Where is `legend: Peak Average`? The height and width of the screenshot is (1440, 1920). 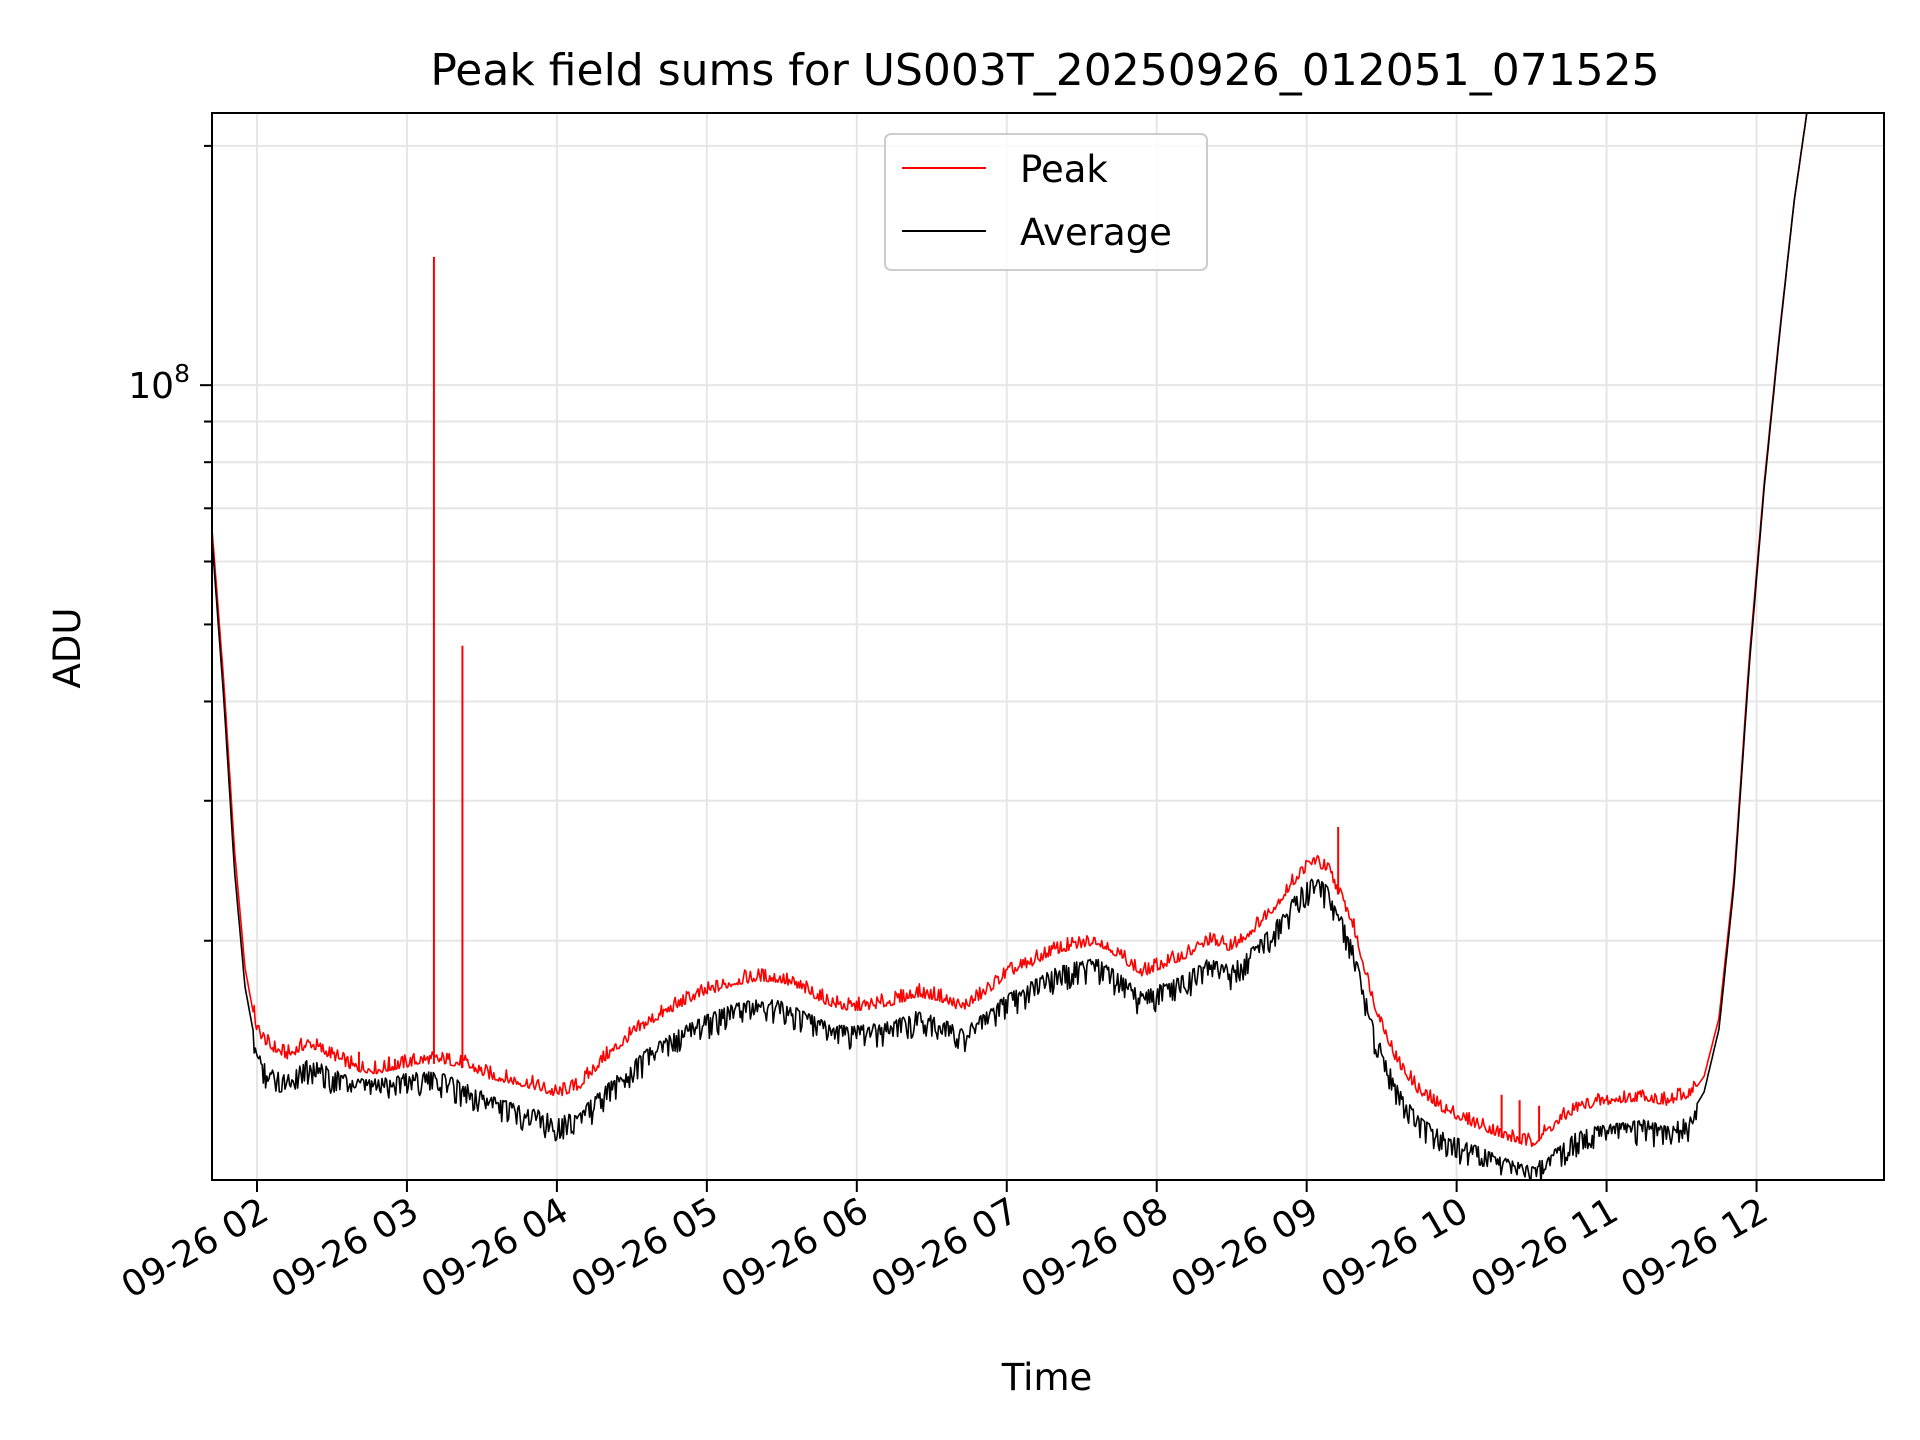 legend: Peak Average is located at coordinates (1046, 202).